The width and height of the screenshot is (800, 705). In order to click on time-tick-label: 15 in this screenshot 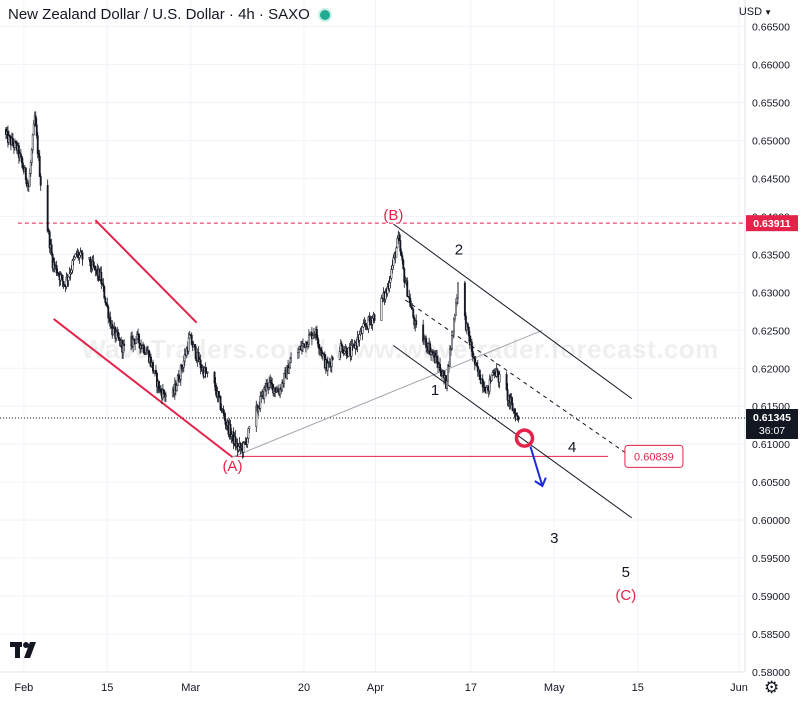, I will do `click(638, 688)`.